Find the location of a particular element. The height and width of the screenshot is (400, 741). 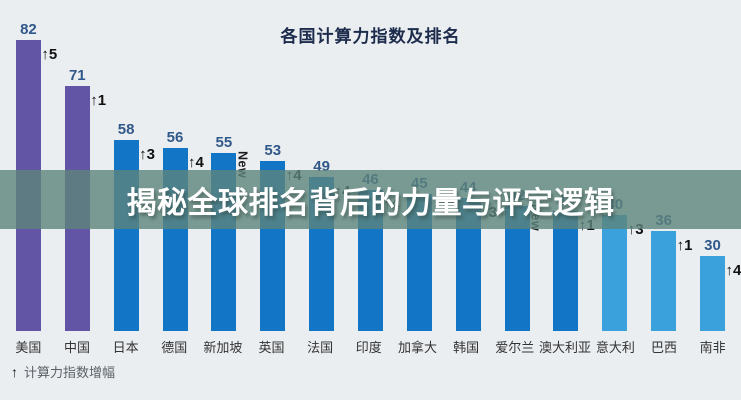

bar-value-label: 53 is located at coordinates (273, 150).